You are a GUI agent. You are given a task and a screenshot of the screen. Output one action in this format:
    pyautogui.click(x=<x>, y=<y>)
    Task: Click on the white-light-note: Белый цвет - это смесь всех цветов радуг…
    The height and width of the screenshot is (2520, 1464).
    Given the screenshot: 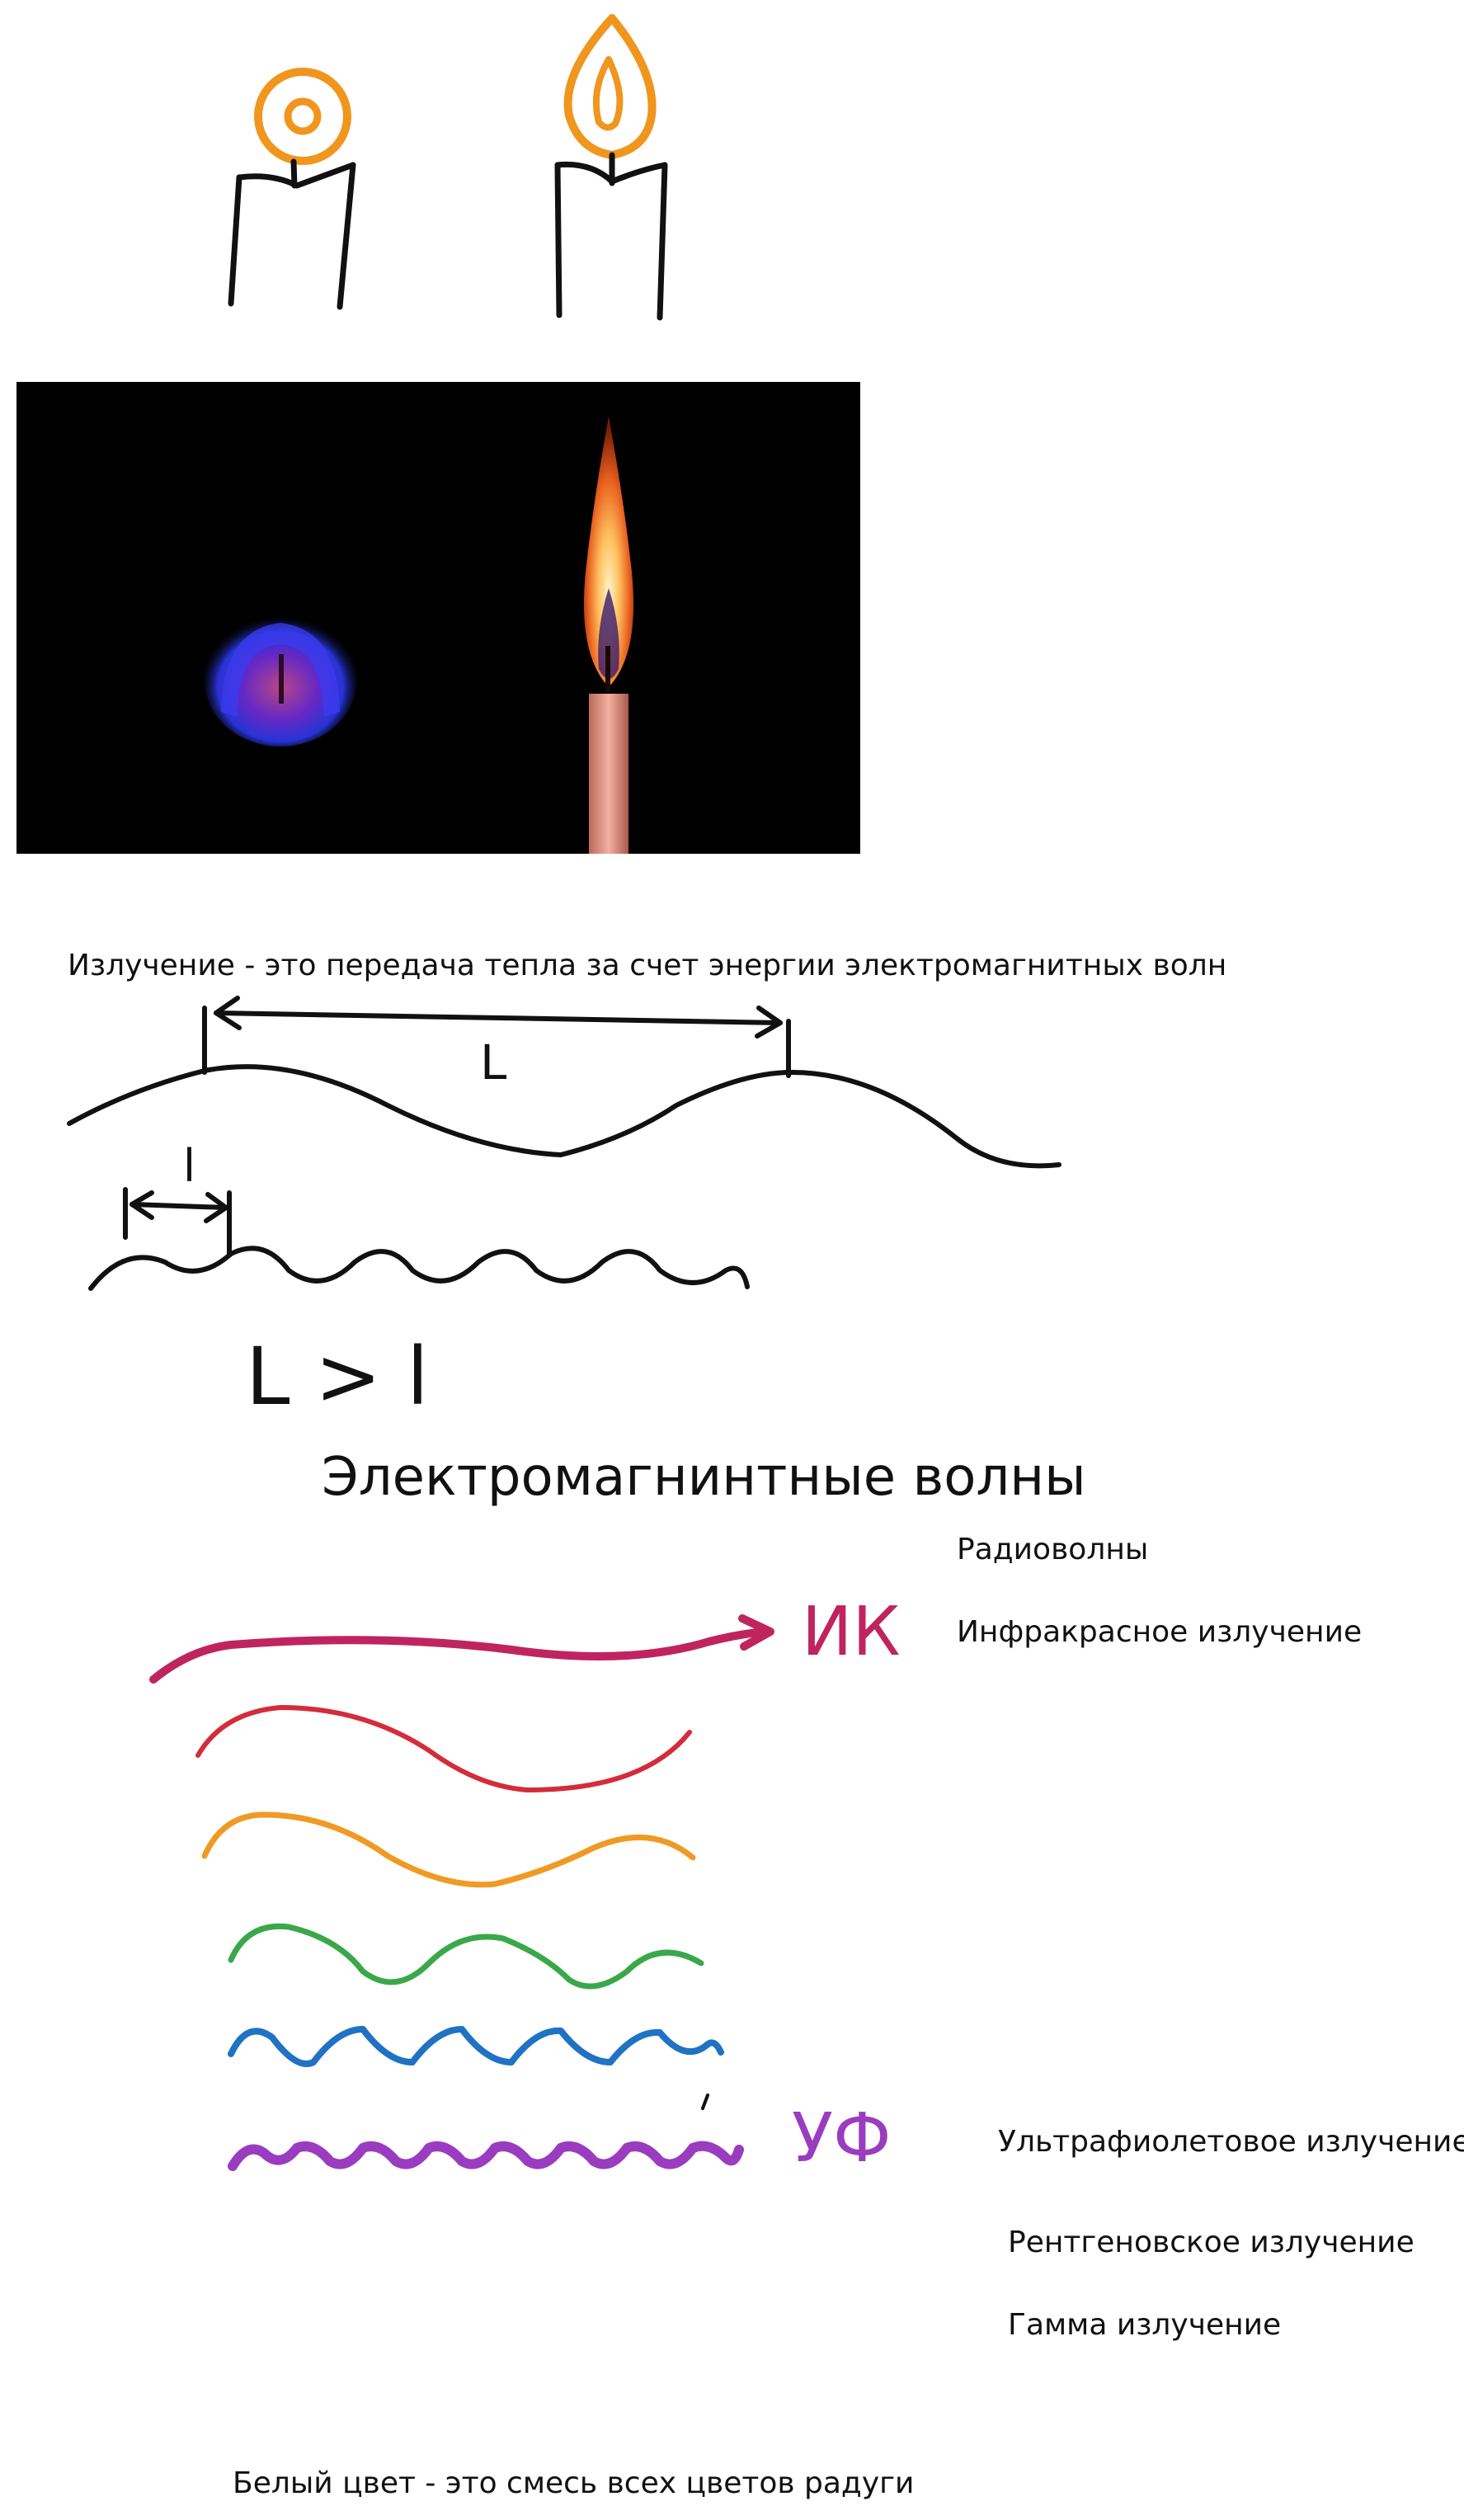 What is the action you would take?
    pyautogui.click(x=573, y=2483)
    